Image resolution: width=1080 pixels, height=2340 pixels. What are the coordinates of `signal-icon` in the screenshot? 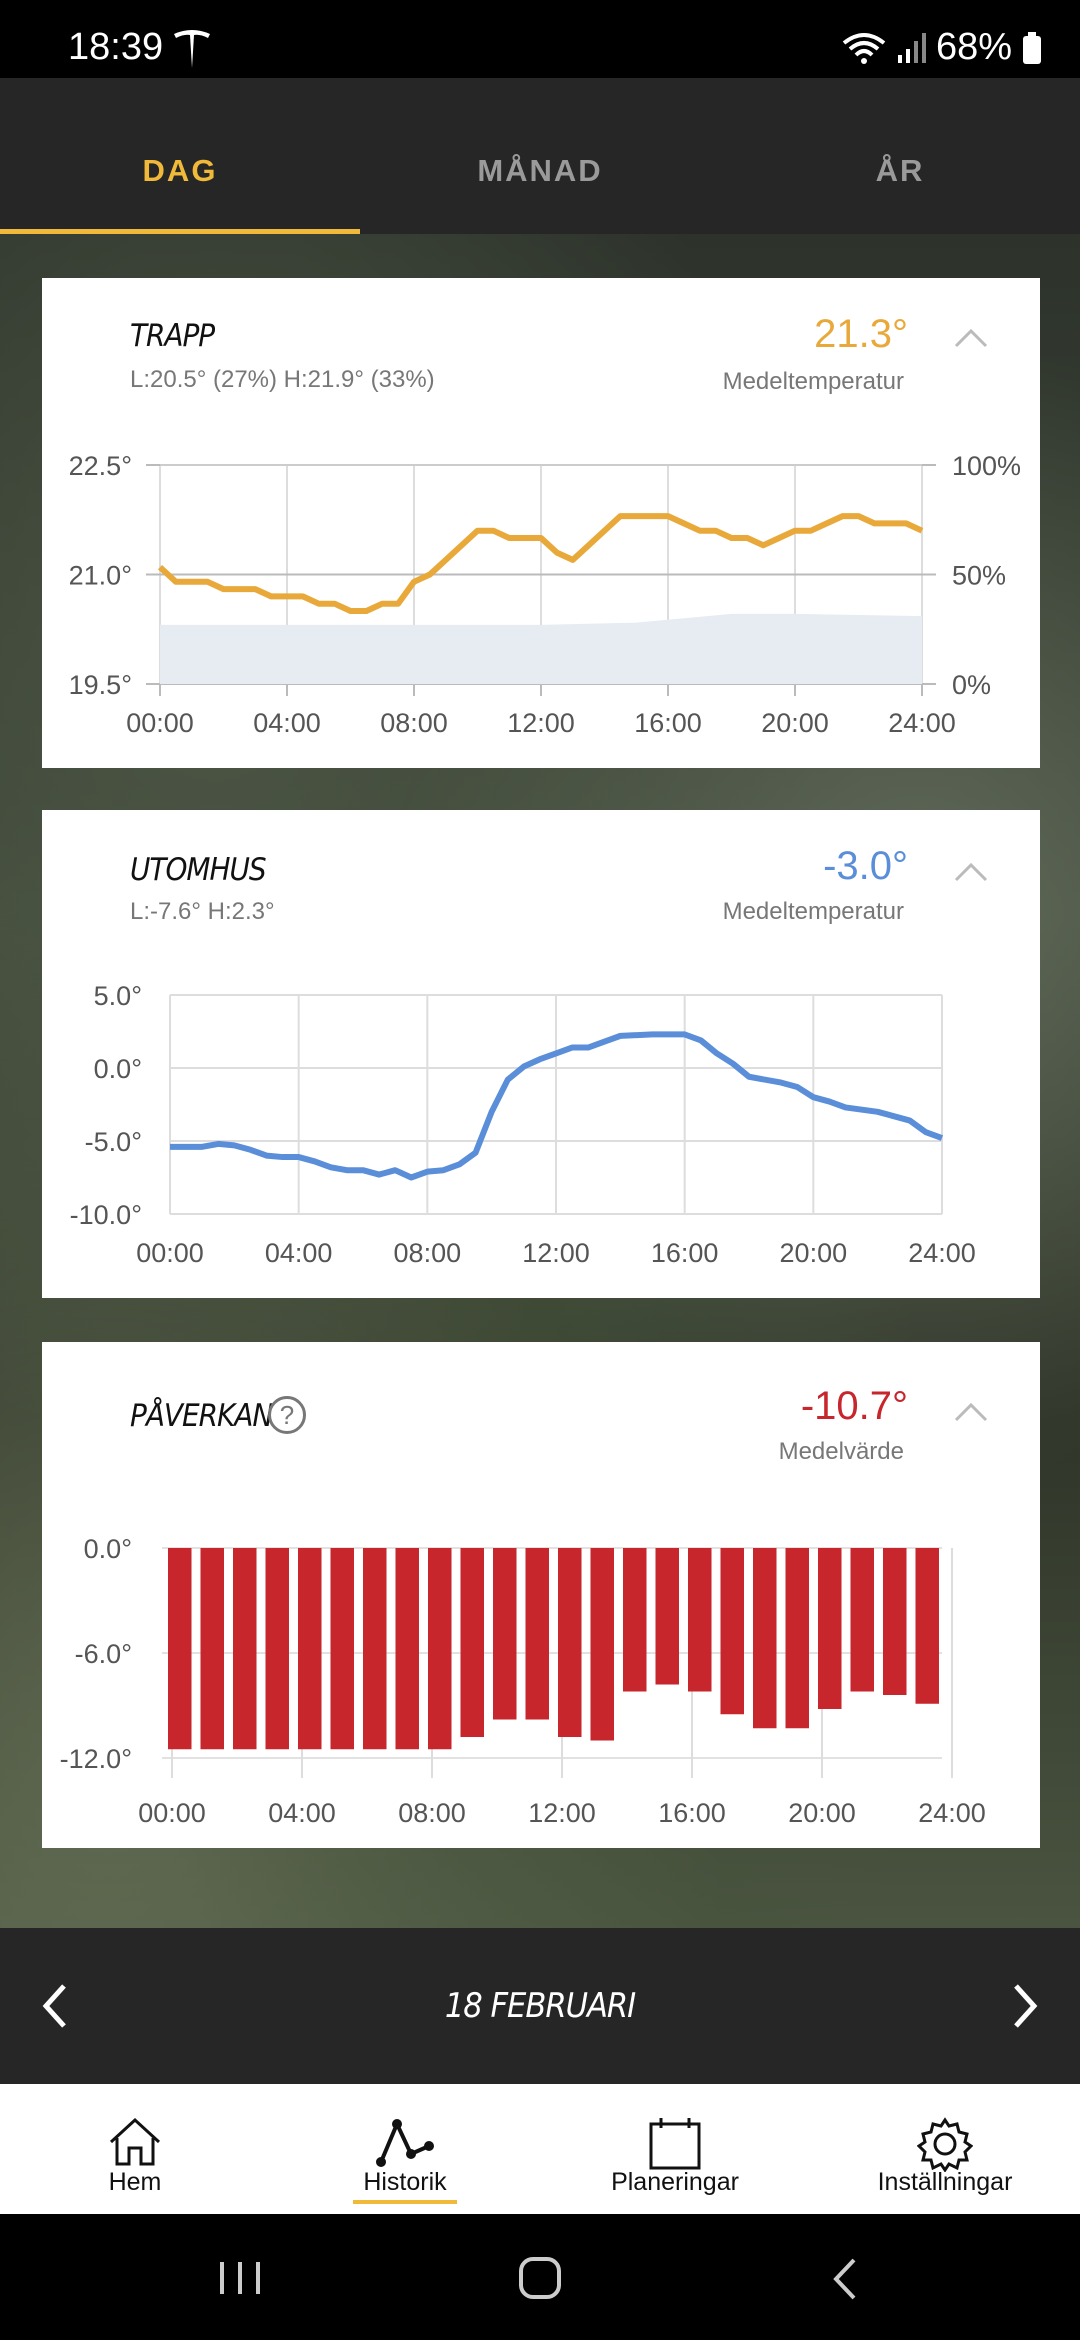 It's located at (911, 47).